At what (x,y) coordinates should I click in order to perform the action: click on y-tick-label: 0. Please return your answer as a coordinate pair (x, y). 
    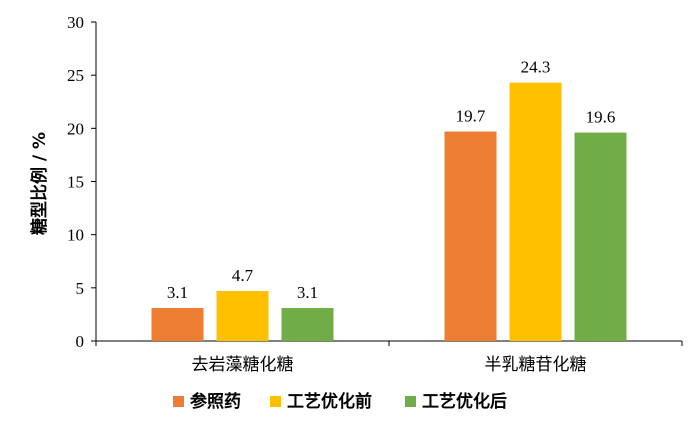
    Looking at the image, I should click on (80, 341).